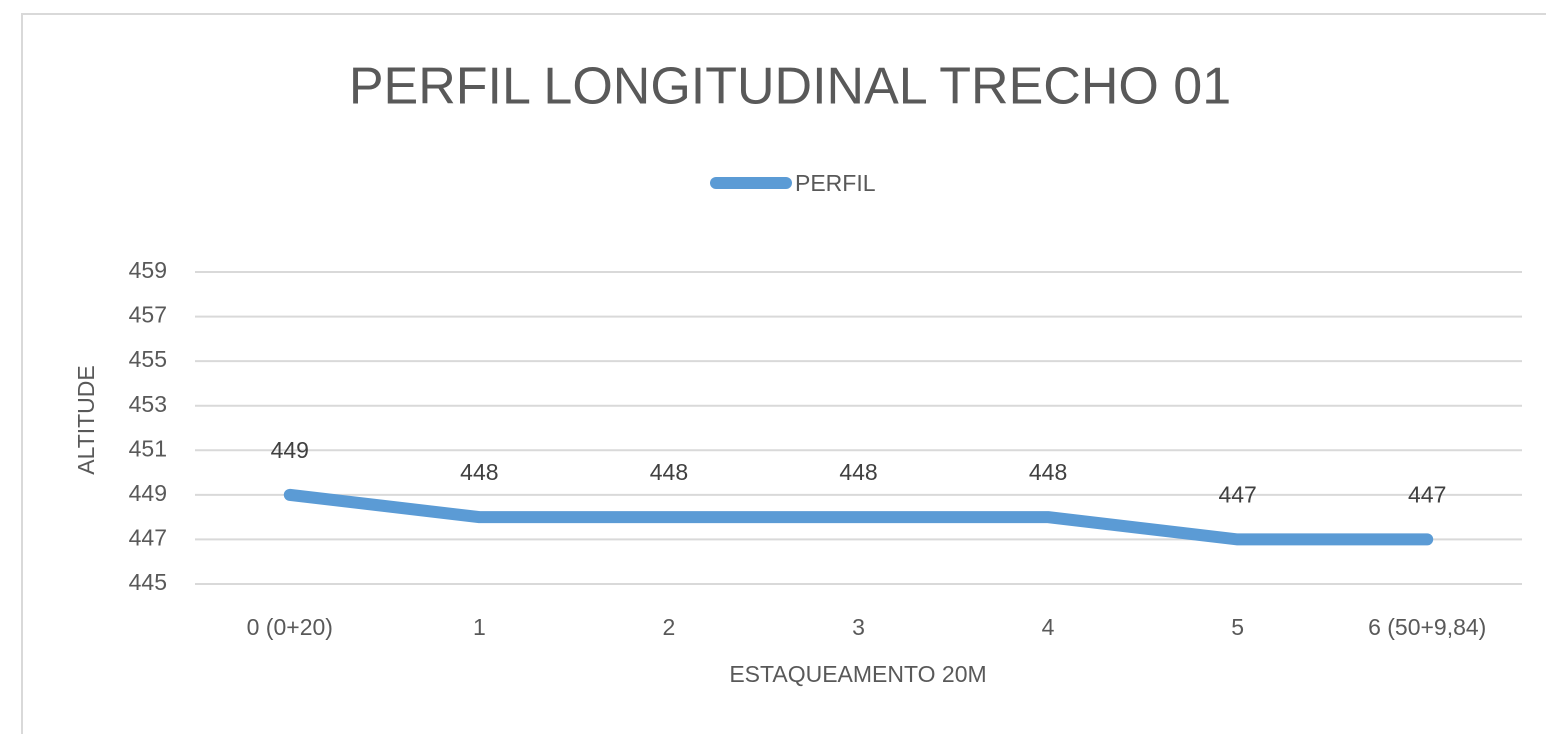 The image size is (1546, 734). I want to click on y-tick-label: 445, so click(148, 582).